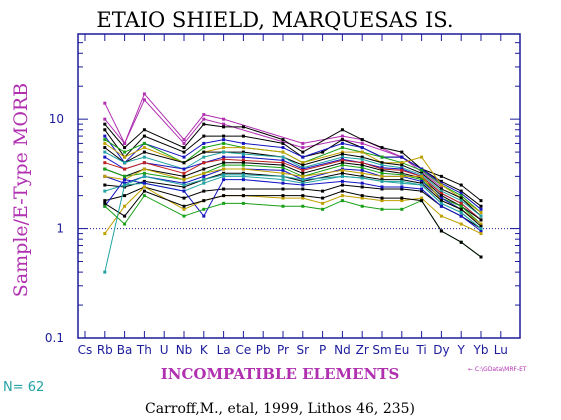 Image resolution: width=561 pixels, height=420 pixels. I want to click on y-tick-labels: 10 1 0.1, so click(54, 228).